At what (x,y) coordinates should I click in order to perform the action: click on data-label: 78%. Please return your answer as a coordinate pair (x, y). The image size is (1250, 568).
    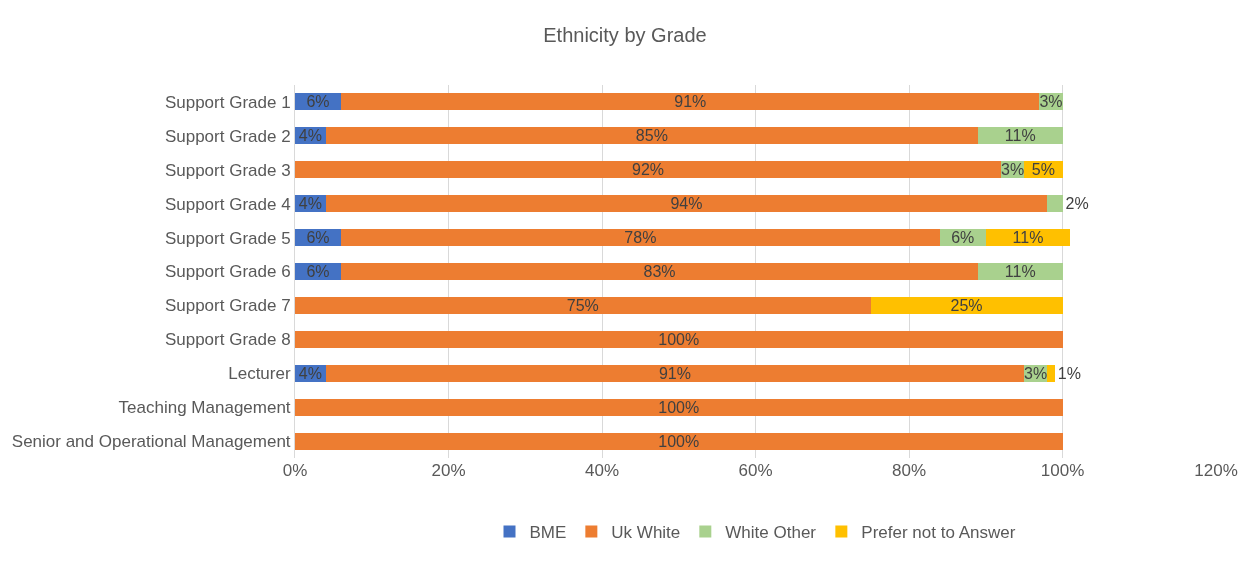
    Looking at the image, I should click on (640, 238).